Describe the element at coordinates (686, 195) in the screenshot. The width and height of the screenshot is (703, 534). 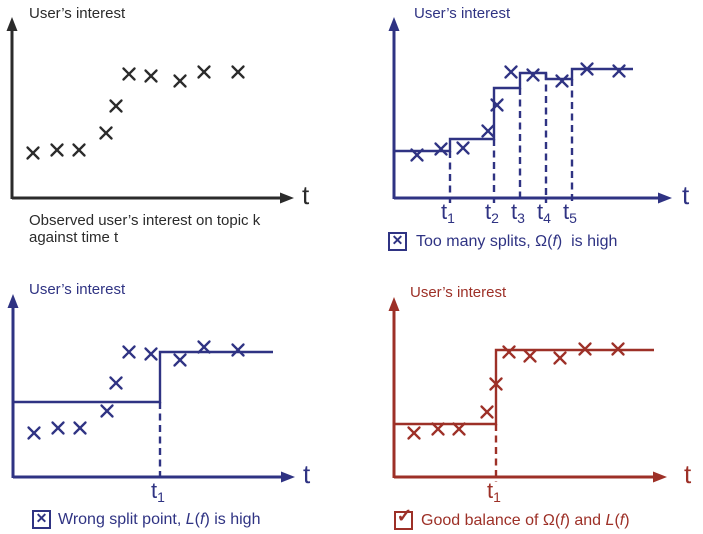
I see `panel-too-many-splits-x-axis-label: t` at that location.